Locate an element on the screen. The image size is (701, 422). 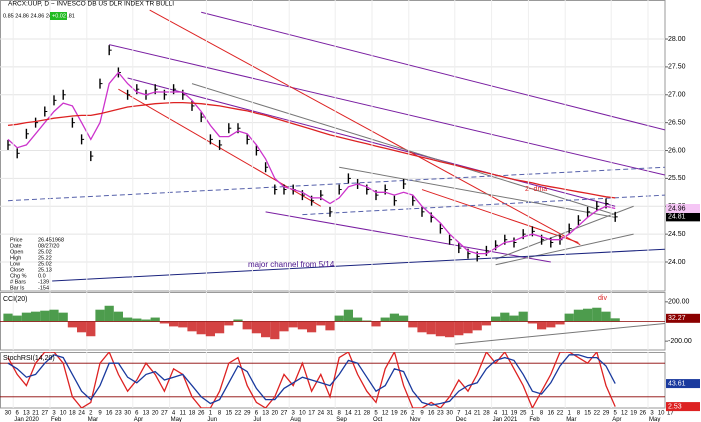
value-tag: 43.61 is located at coordinates (677, 383).